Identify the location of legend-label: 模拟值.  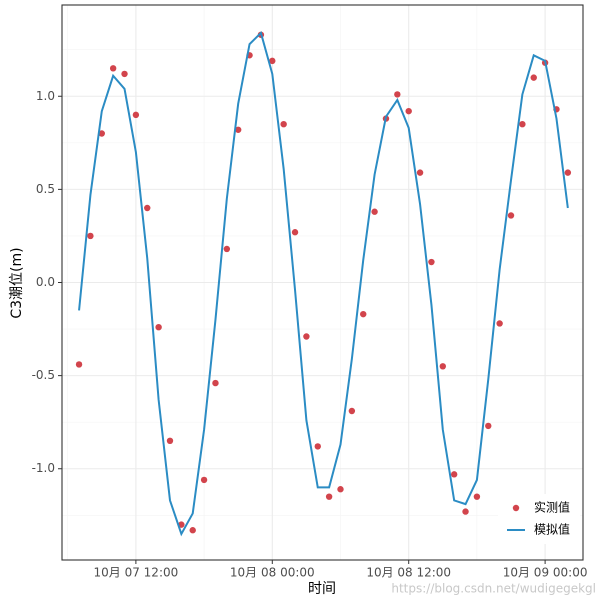
(552, 529).